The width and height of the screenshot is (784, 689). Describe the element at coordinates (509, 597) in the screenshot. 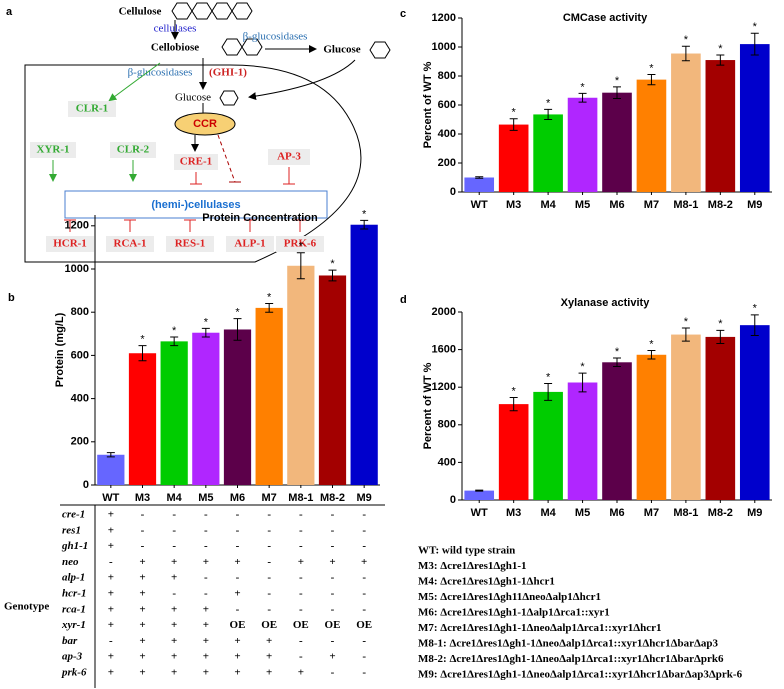

I see `strain-note: M5: Δcre1Δres1Δgh11ΔneoΔalp1Δhcr1` at that location.